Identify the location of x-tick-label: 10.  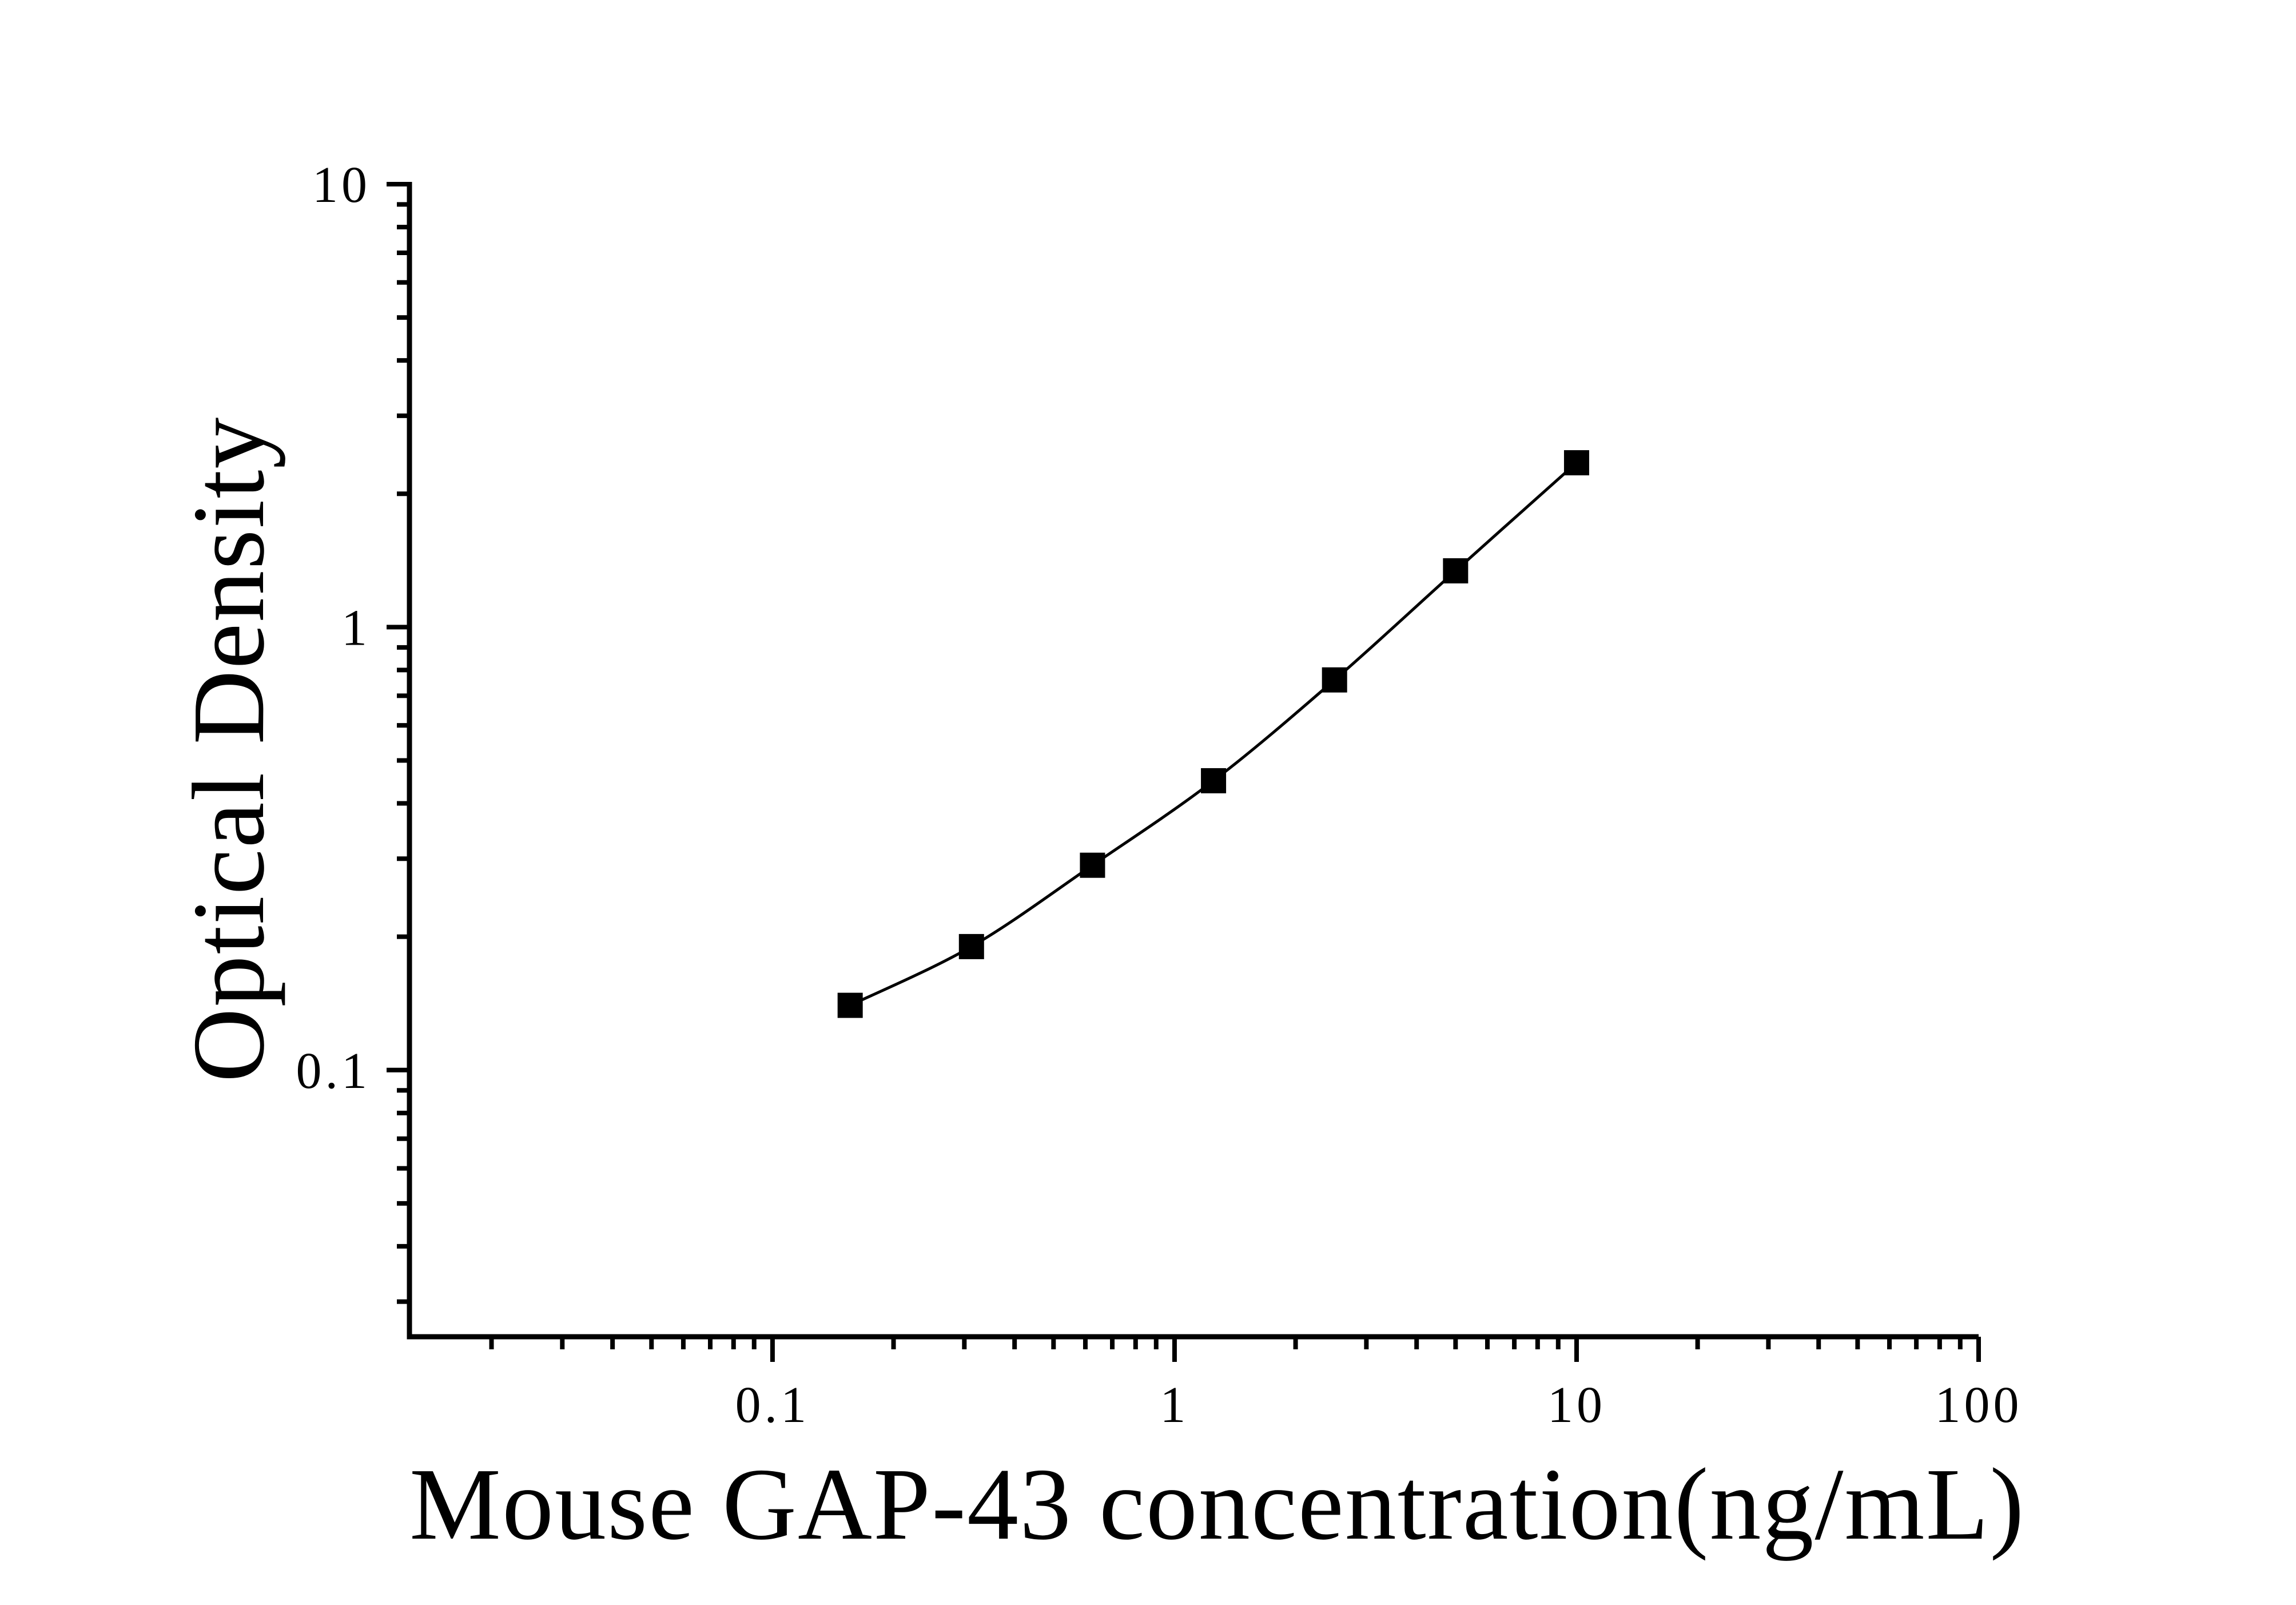
(1577, 1405).